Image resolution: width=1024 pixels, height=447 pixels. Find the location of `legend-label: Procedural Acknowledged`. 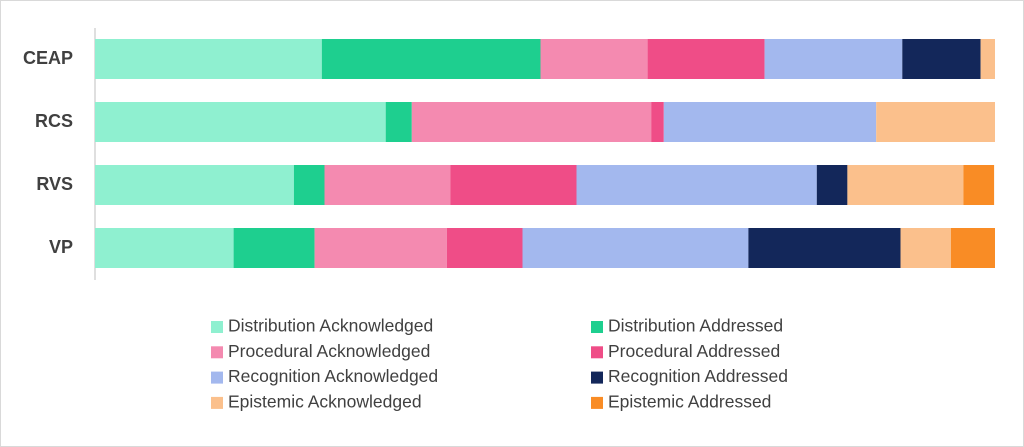

legend-label: Procedural Acknowledged is located at coordinates (329, 351).